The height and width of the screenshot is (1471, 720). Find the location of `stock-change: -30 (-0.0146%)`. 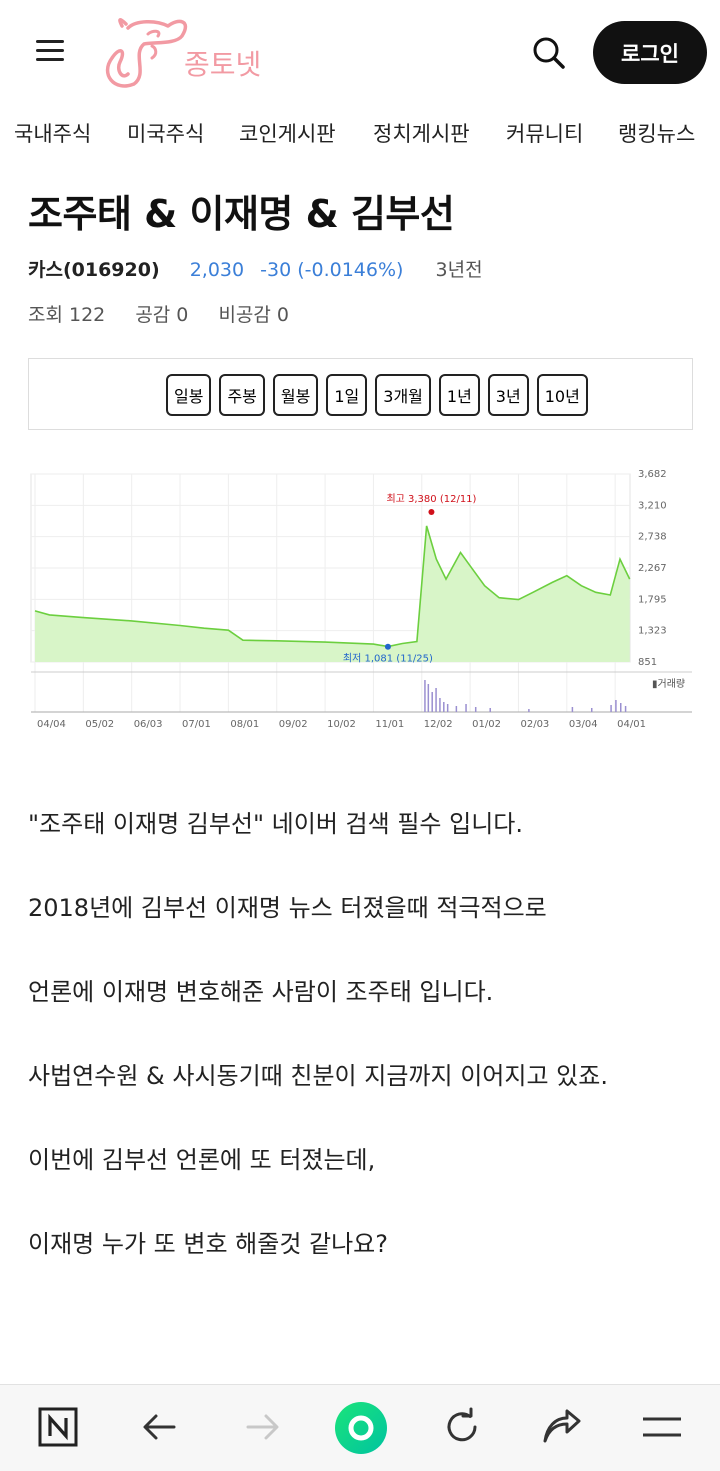

stock-change: -30 (-0.0146%) is located at coordinates (332, 270).